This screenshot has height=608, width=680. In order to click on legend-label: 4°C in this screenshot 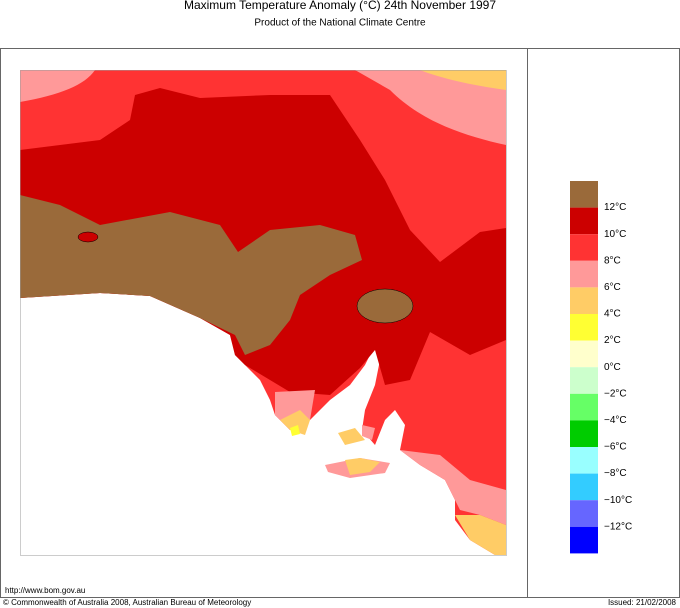, I will do `click(612, 314)`.